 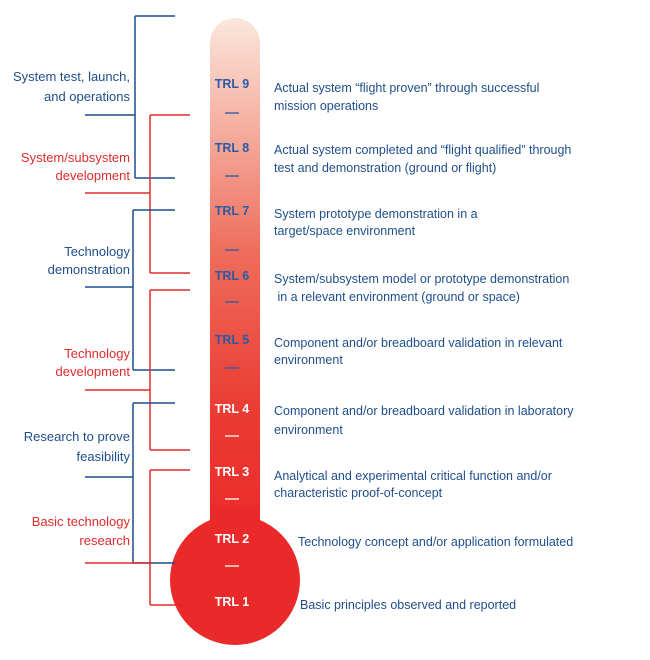 I want to click on thermometer-bulb, so click(x=235, y=580).